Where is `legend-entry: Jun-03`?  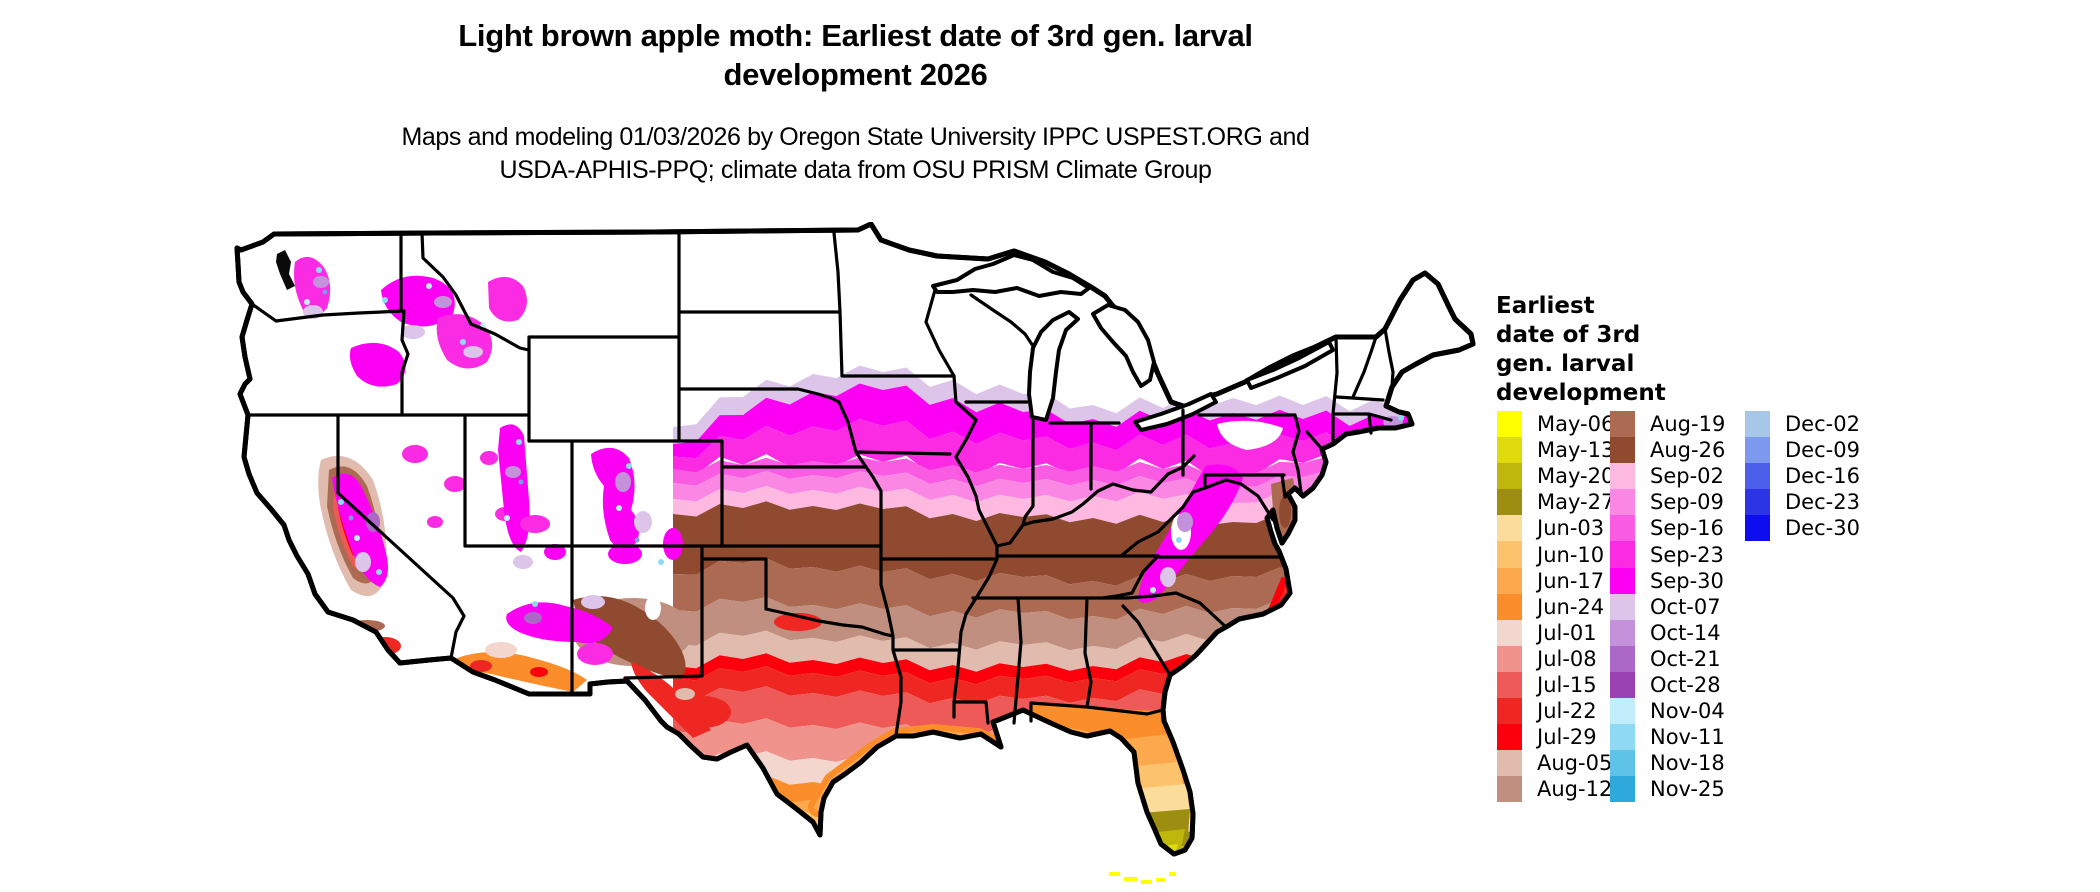 legend-entry: Jun-03 is located at coordinates (1555, 528).